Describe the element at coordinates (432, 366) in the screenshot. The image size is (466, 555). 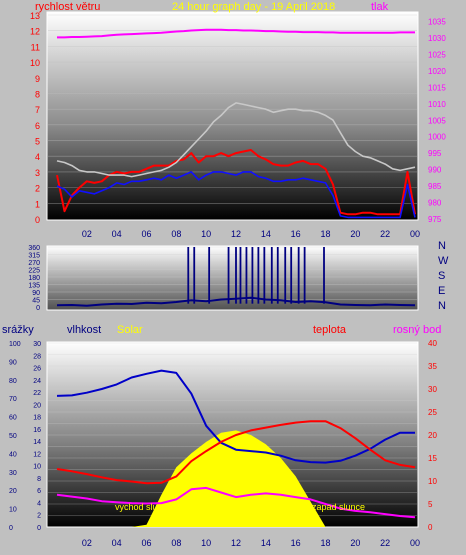
I see `temperature-tick-label: 35` at that location.